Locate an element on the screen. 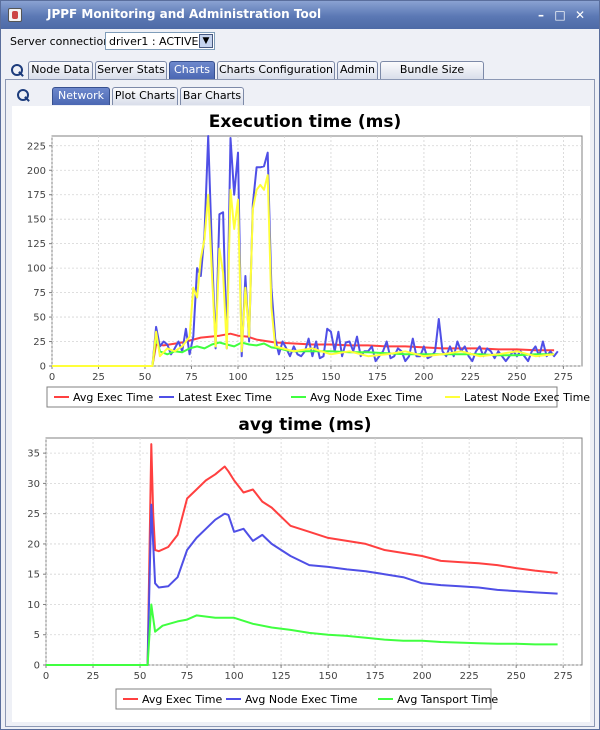 The width and height of the screenshot is (600, 730). y-tick-label: 35 is located at coordinates (33, 454).